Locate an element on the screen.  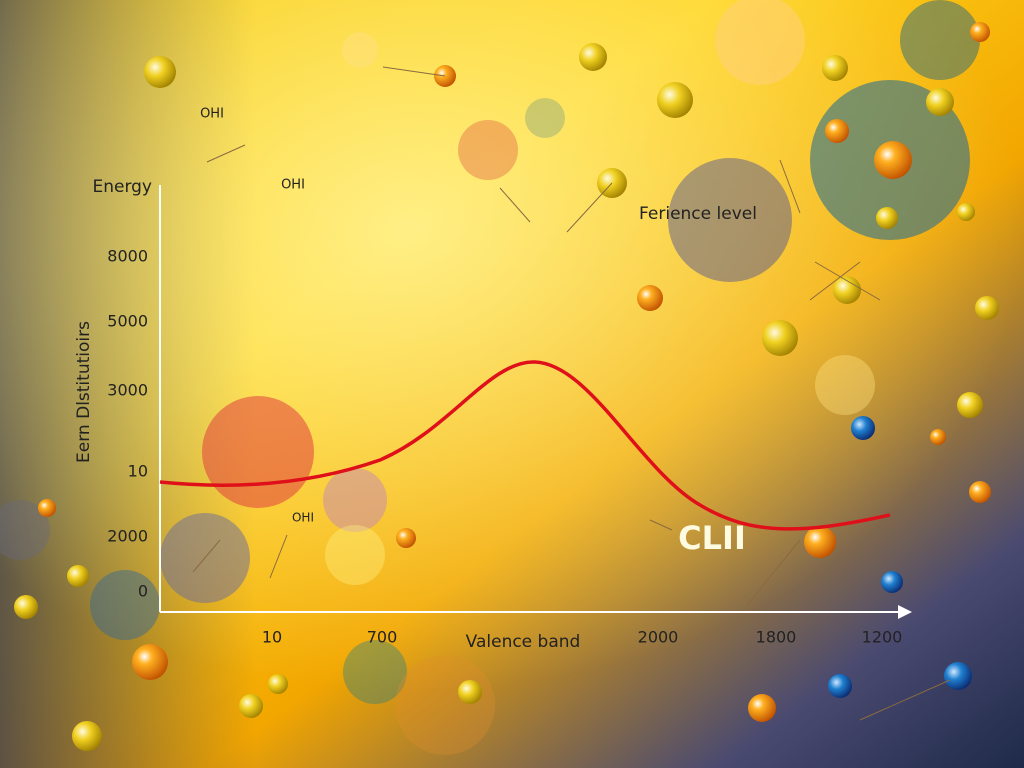
y-labels: 8000 5000 3000 10 2000 0 is located at coordinates (127, 424).